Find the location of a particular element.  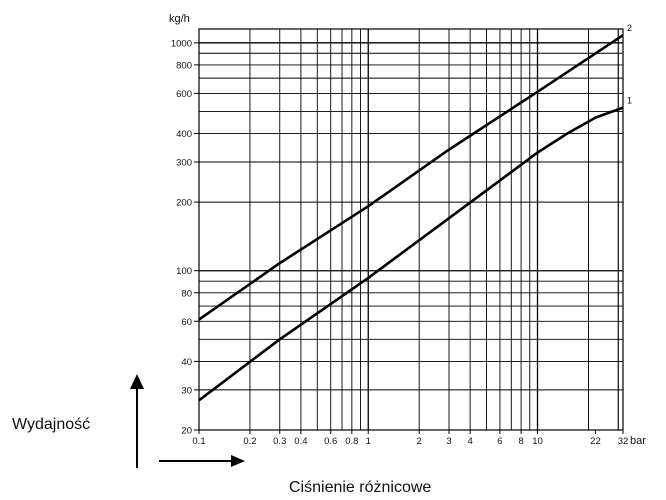

y-axis-title: Wydajność is located at coordinates (51, 424).